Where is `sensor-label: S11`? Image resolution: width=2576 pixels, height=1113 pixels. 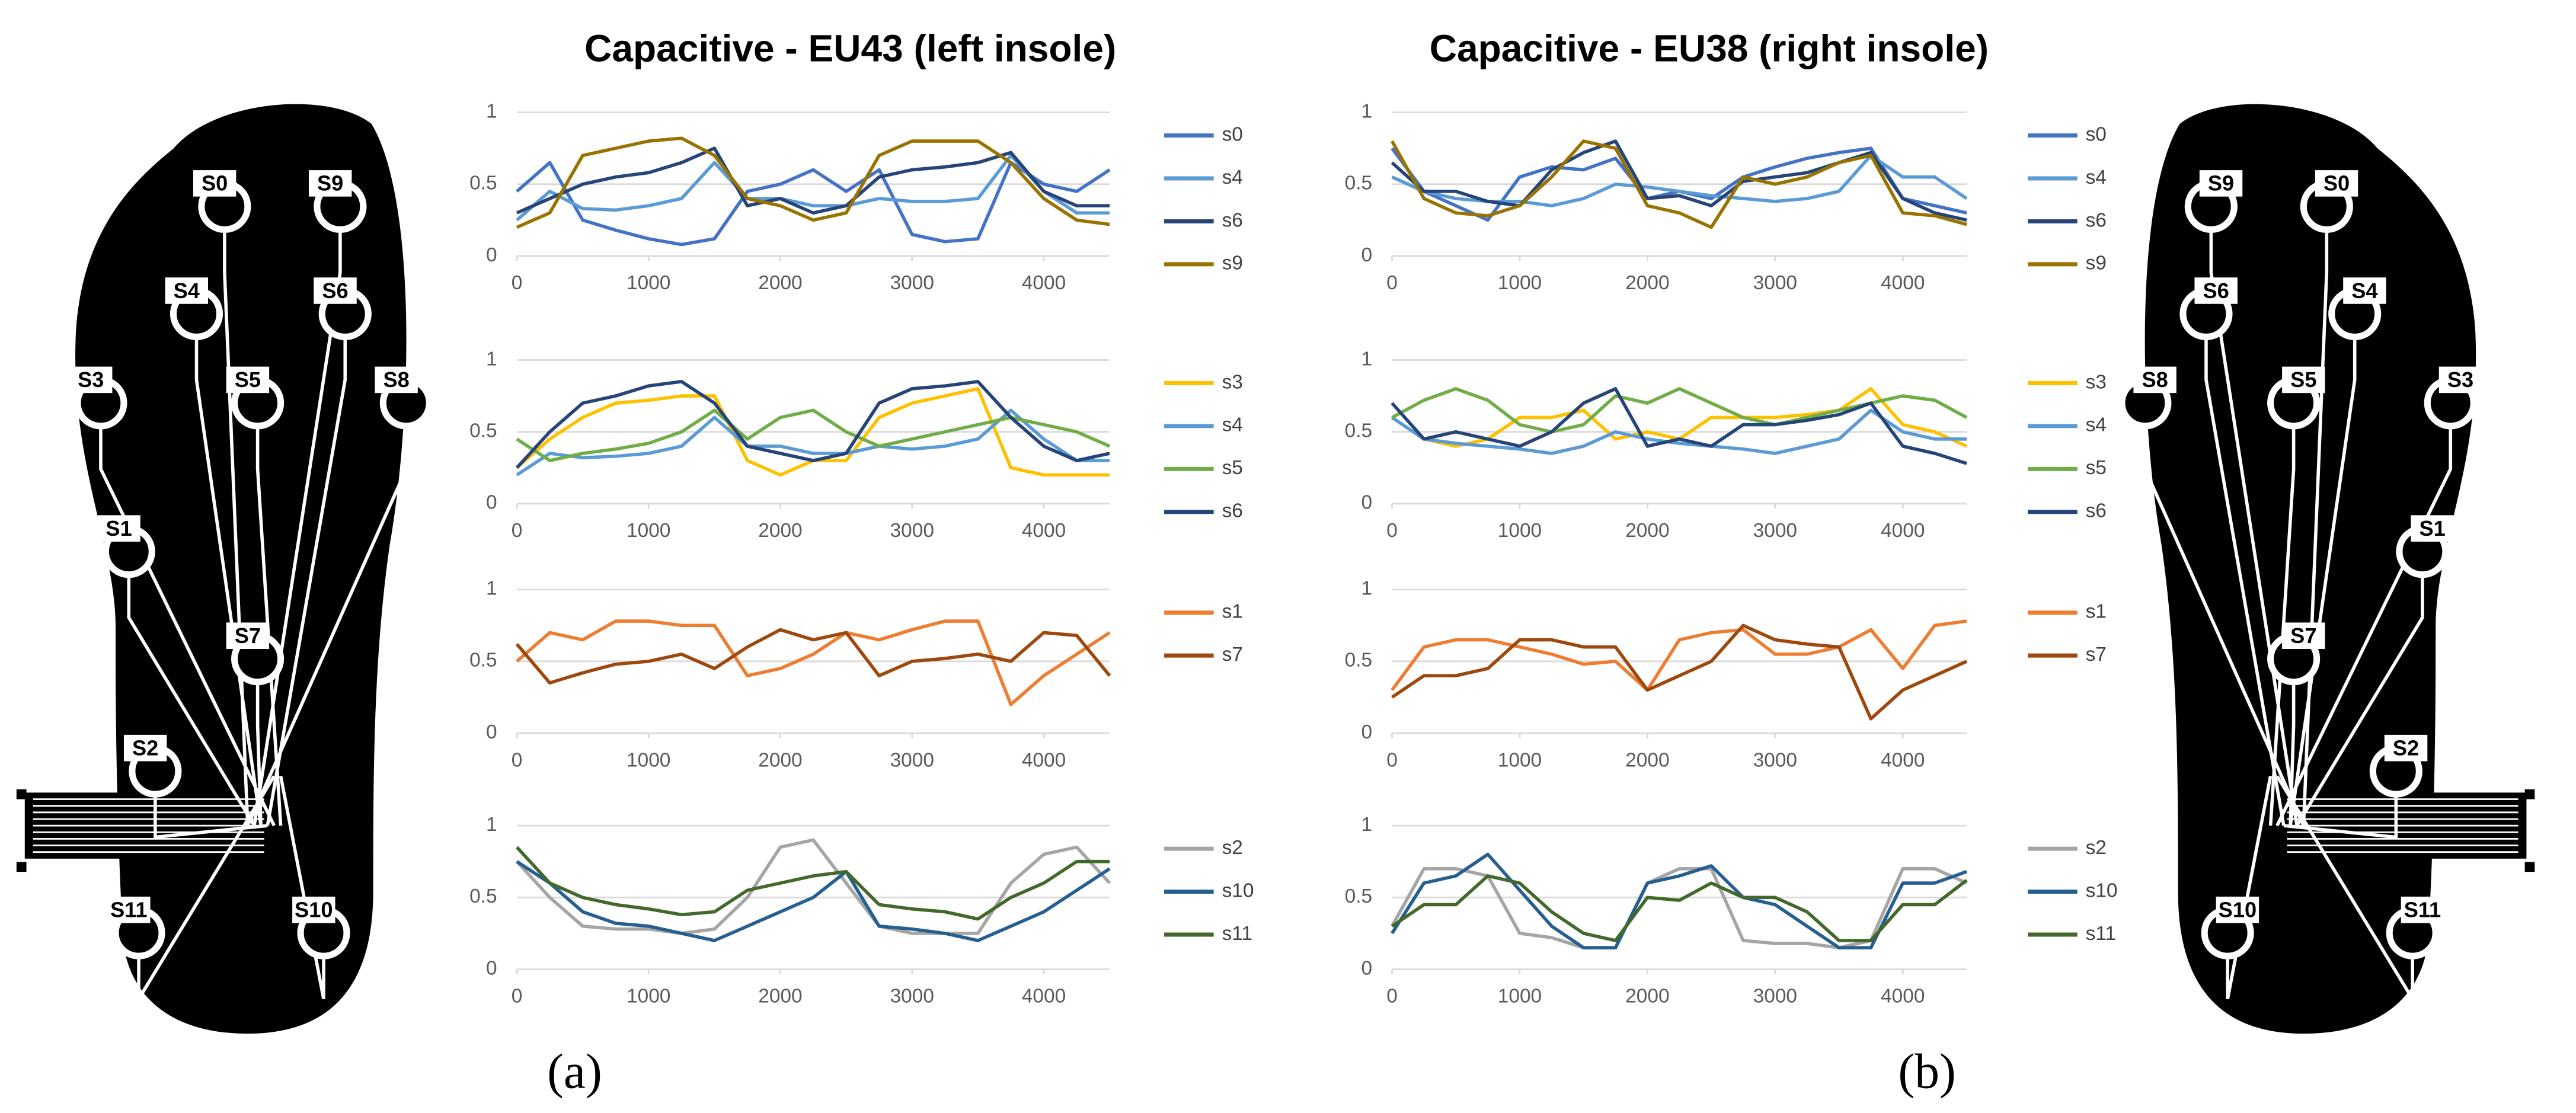
sensor-label: S11 is located at coordinates (2422, 910).